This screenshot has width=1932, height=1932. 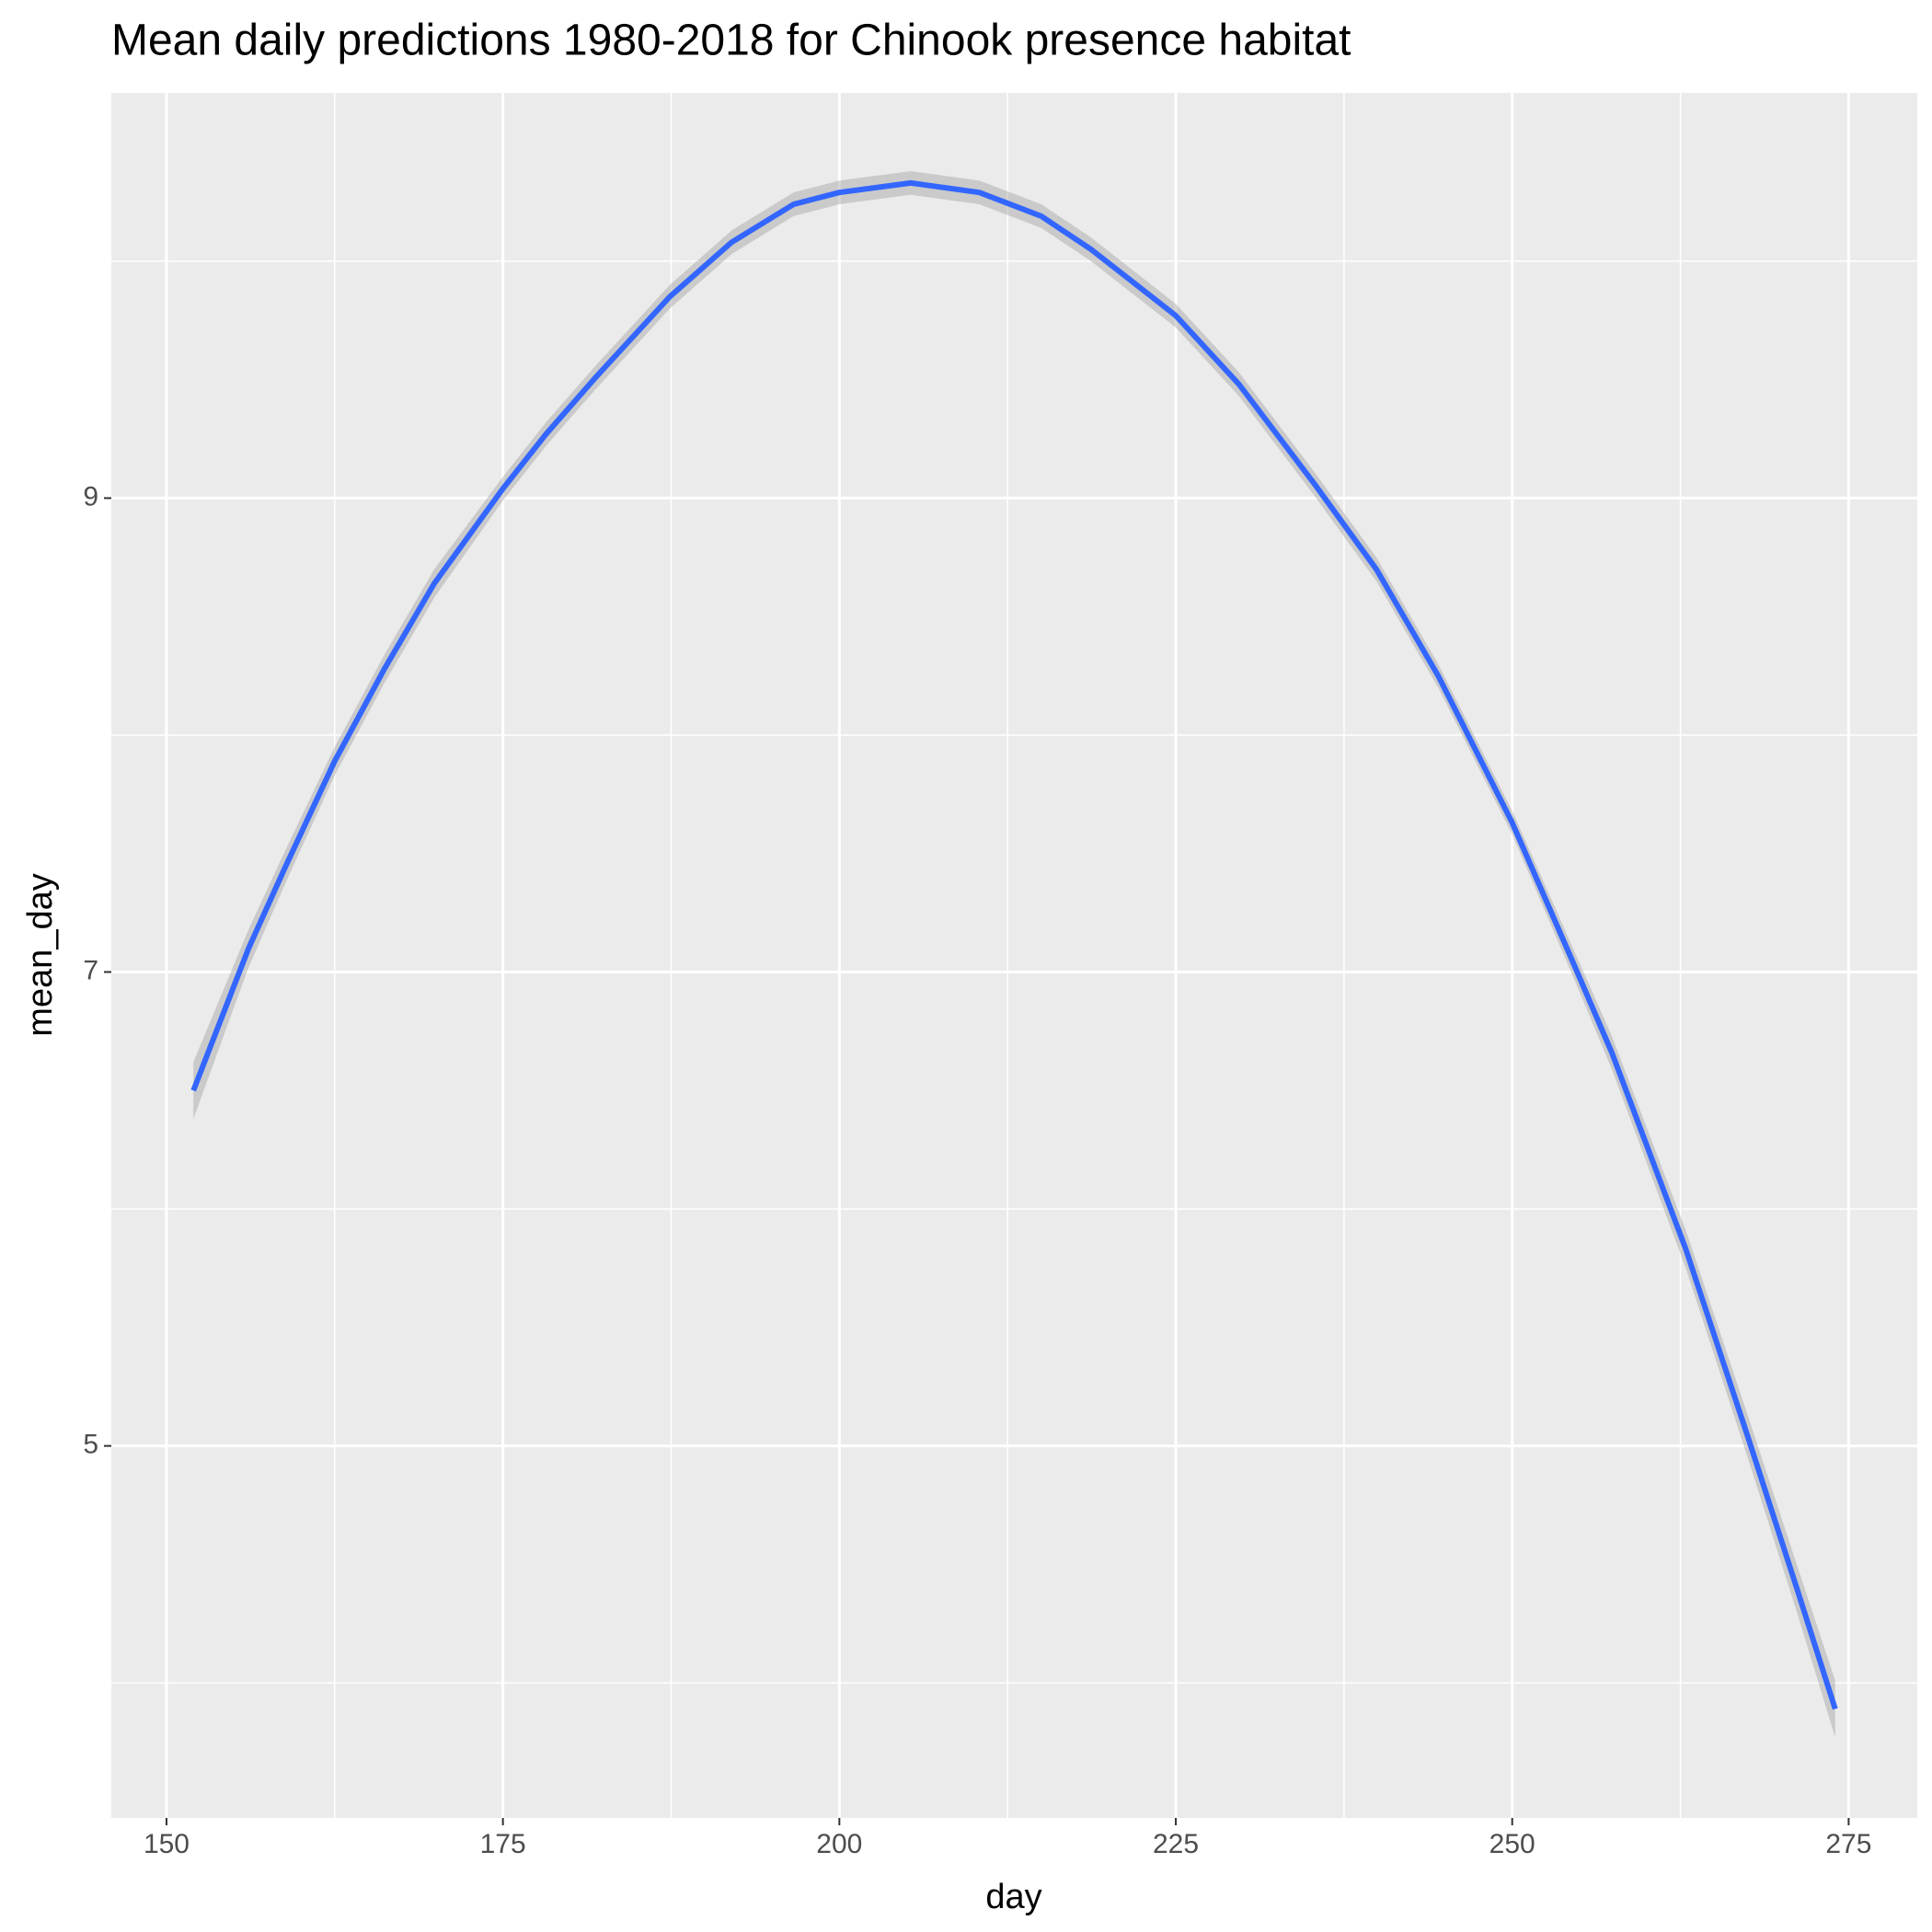 What do you see at coordinates (90, 496) in the screenshot?
I see `y-tick-label: 9` at bounding box center [90, 496].